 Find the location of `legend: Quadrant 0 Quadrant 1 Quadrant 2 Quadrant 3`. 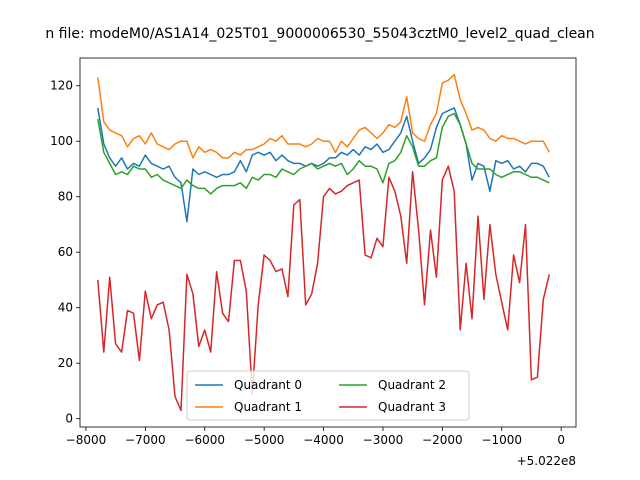

legend: Quadrant 0 Quadrant 1 Quadrant 2 Quadrant 3 is located at coordinates (328, 395).